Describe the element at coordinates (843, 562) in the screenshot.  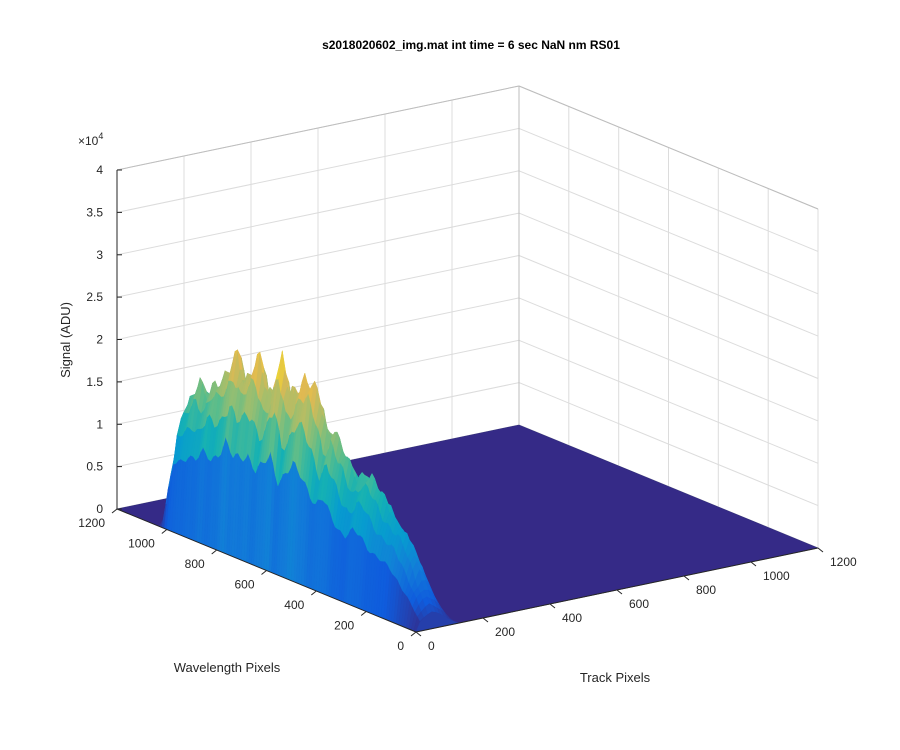
I see `x-tick-label: 1200` at that location.